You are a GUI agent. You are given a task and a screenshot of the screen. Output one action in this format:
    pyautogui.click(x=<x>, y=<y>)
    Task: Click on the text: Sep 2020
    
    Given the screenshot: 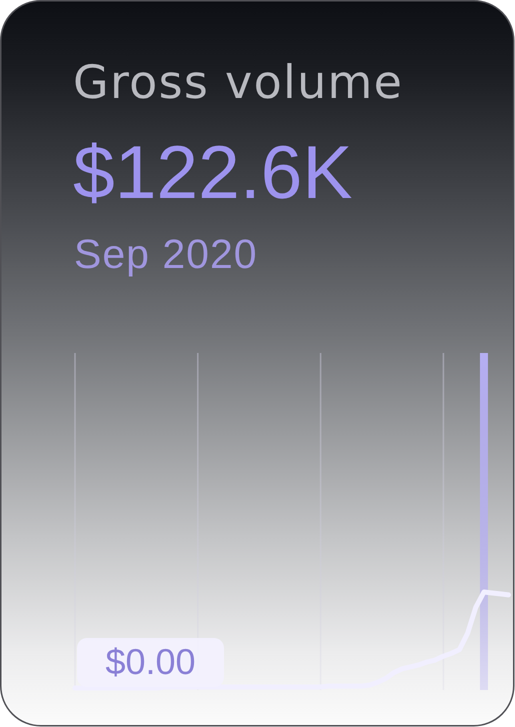 What is the action you would take?
    pyautogui.click(x=166, y=254)
    